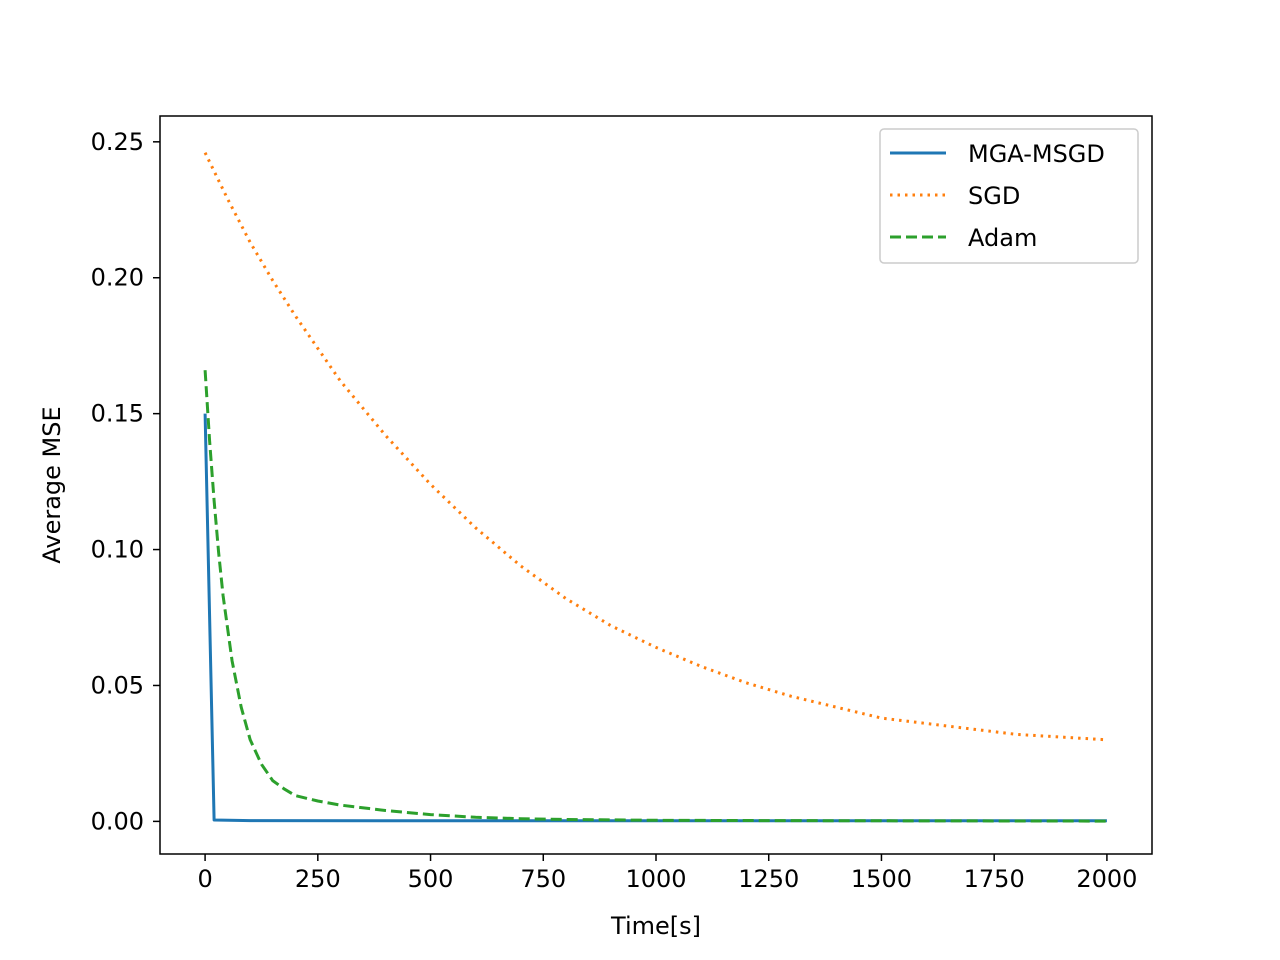 The height and width of the screenshot is (960, 1280). I want to click on x-tick-label: 1750, so click(994, 879).